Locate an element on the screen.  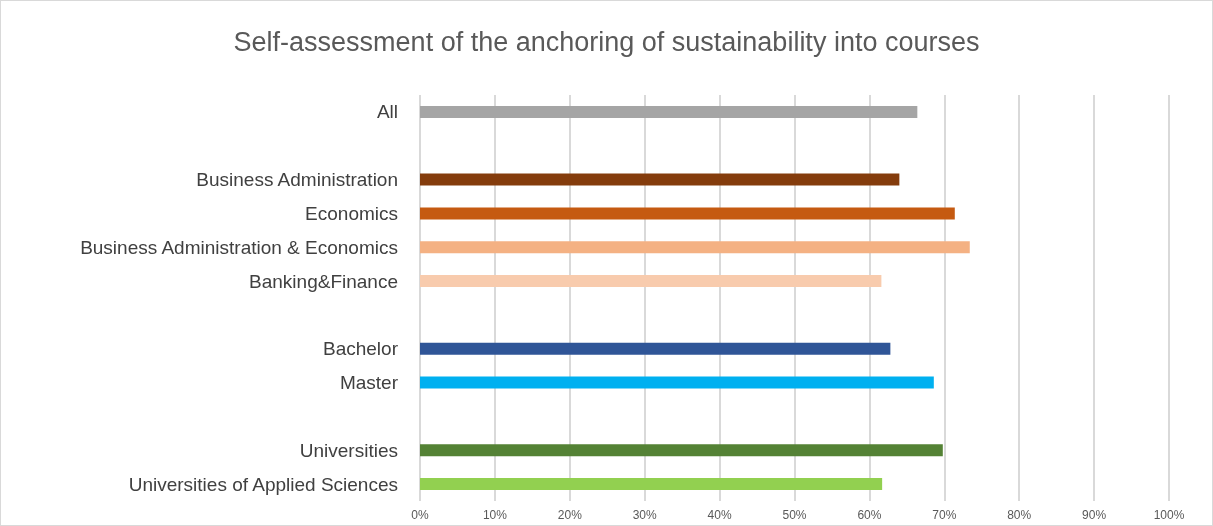
x-tick-label: 30% is located at coordinates (645, 515).